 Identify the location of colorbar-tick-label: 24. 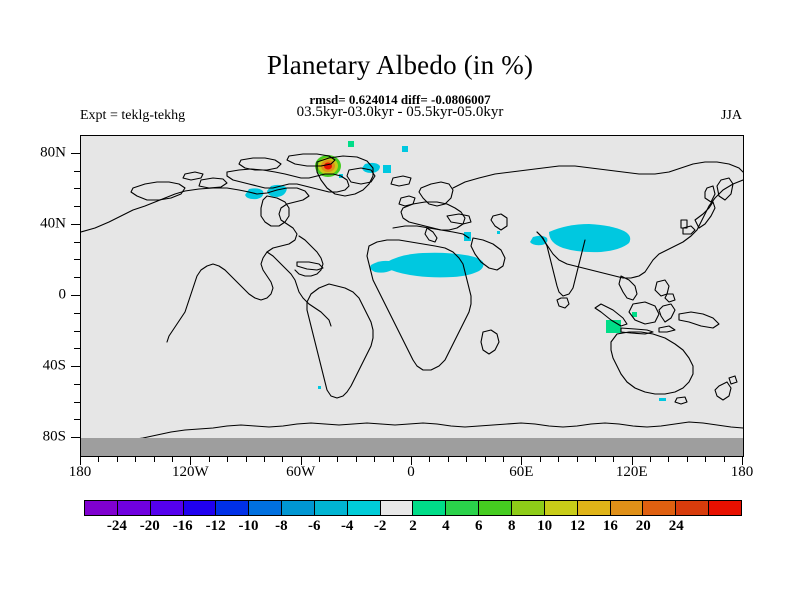
(676, 526).